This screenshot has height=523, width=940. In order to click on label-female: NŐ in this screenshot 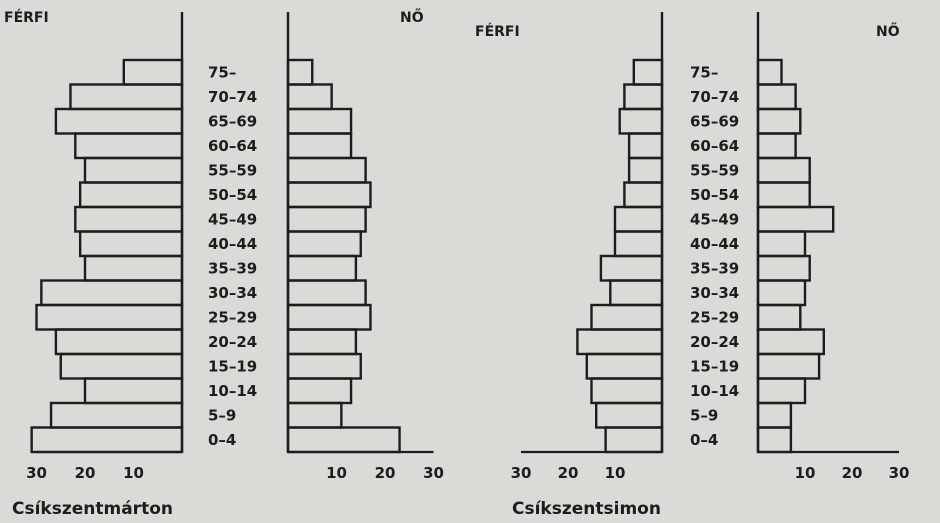, I will do `click(888, 31)`.